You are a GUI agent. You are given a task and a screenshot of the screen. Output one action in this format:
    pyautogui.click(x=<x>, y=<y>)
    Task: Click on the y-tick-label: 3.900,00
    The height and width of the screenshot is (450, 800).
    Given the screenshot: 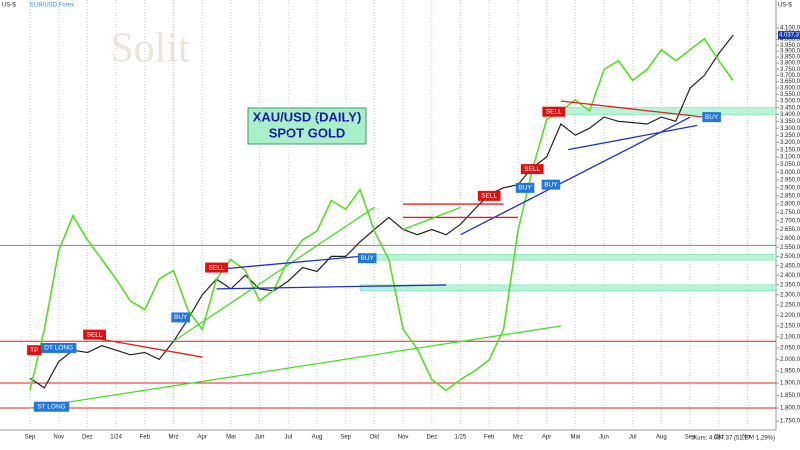 What is the action you would take?
    pyautogui.click(x=790, y=52)
    